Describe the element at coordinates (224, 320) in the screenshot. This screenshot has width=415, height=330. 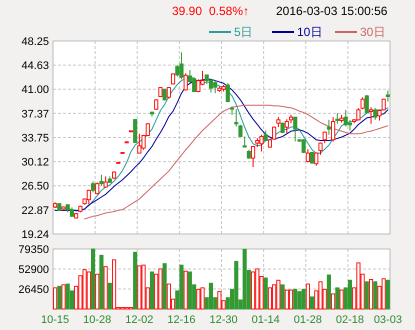
I see `x-tick-label: 12-30` at that location.